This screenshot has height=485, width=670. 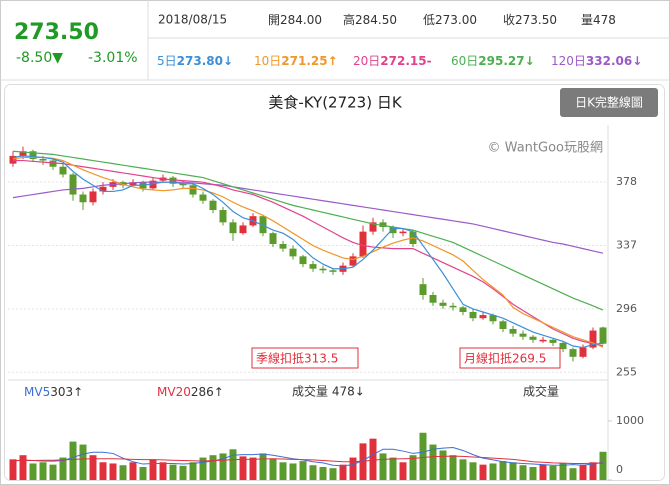 I want to click on volume-summary: 成交量 478↓, so click(x=328, y=391).